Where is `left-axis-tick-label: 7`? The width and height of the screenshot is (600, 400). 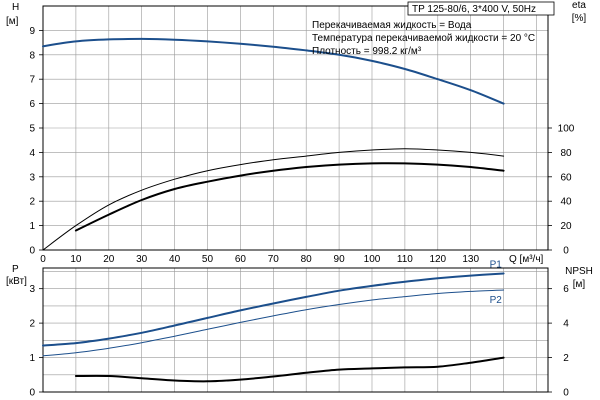
left-axis-tick-label: 7 is located at coordinates (32, 80).